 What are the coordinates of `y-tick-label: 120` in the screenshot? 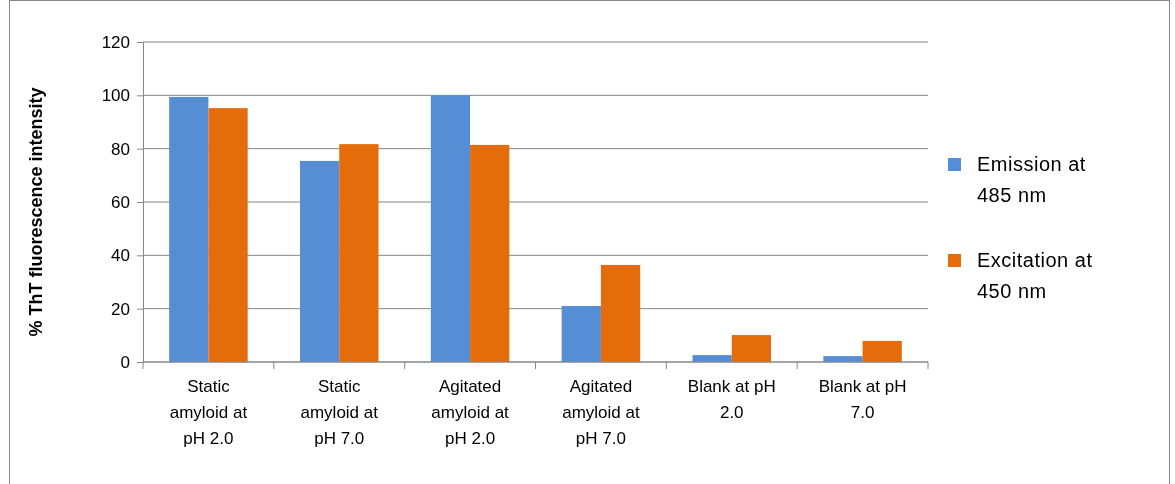 It's located at (115, 42).